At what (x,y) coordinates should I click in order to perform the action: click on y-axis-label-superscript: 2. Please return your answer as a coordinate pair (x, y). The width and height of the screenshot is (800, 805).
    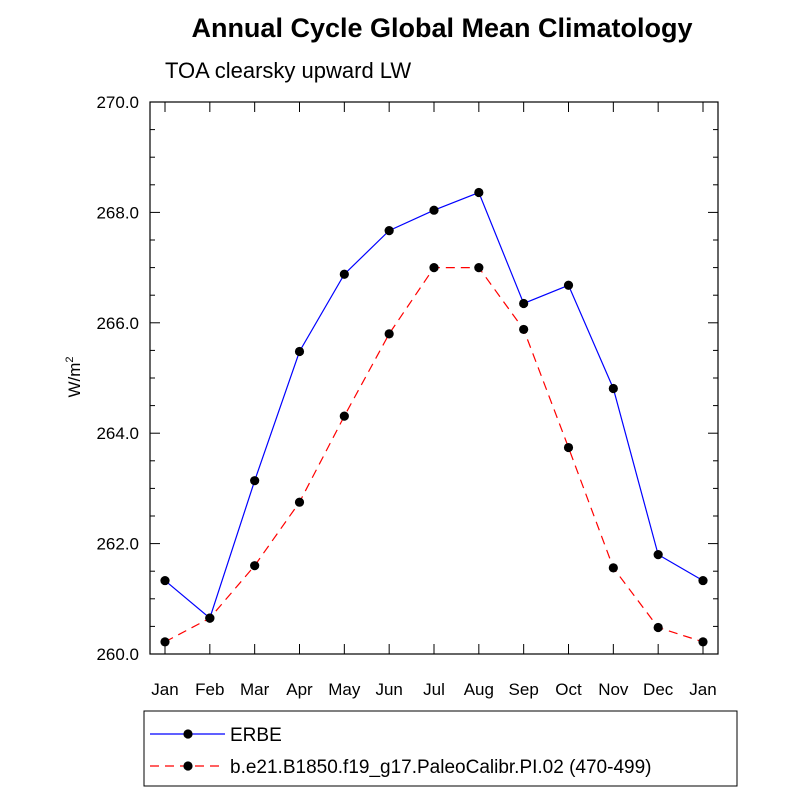
    Looking at the image, I should click on (70, 359).